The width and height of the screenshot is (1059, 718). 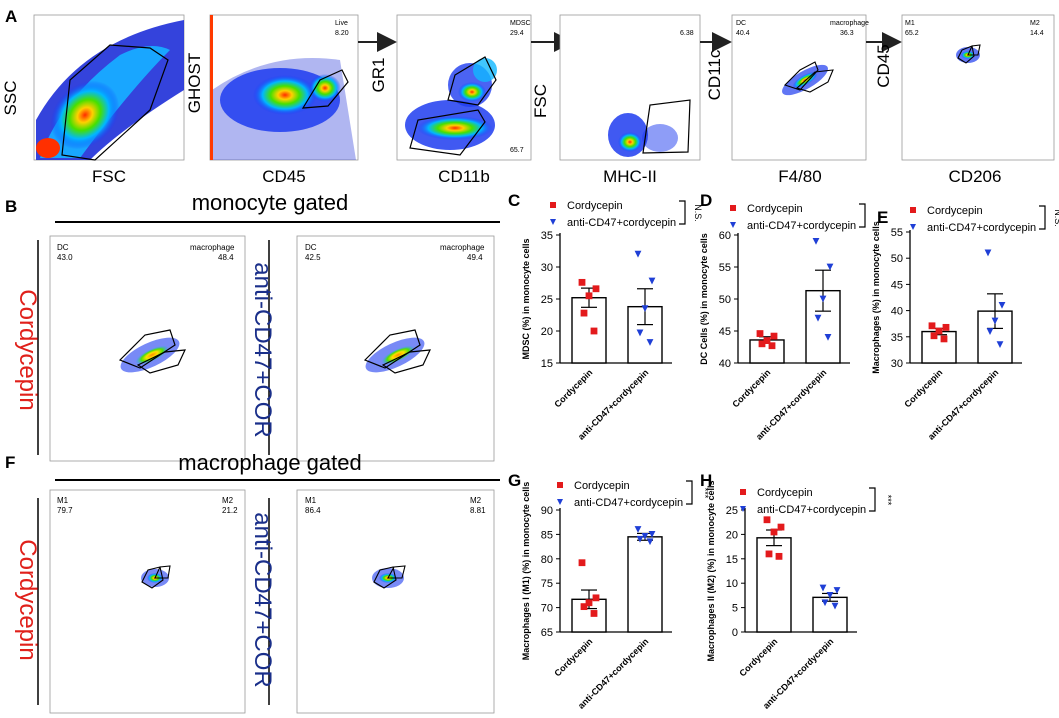 What do you see at coordinates (311, 247) in the screenshot?
I see `monocyte-2-left-name: DC` at bounding box center [311, 247].